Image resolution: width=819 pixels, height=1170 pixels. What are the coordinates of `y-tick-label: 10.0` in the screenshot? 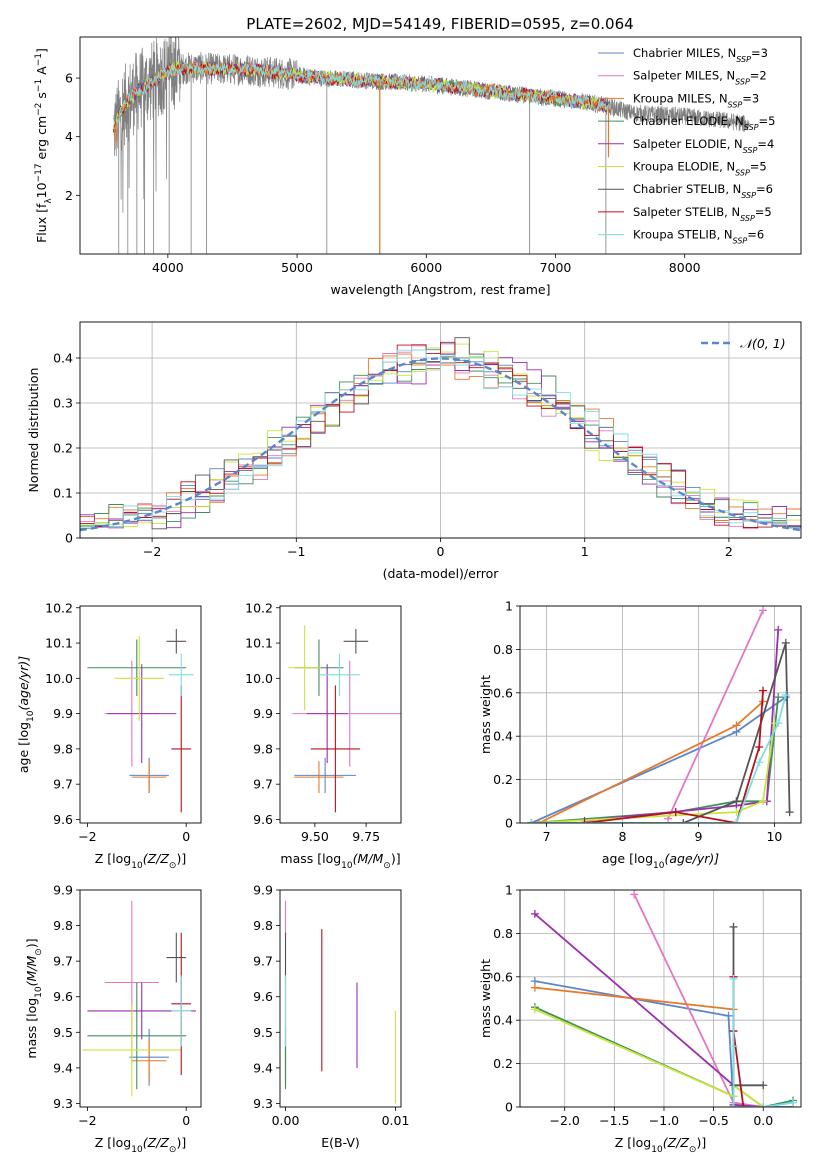 It's located at (259, 678).